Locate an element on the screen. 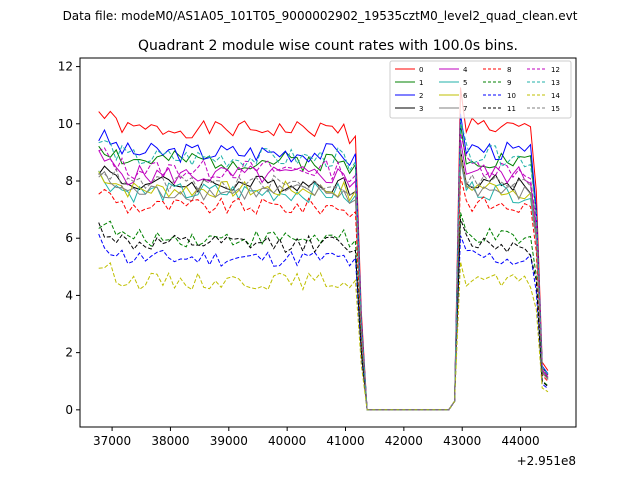  legend-label-5: 5 is located at coordinates (465, 83).